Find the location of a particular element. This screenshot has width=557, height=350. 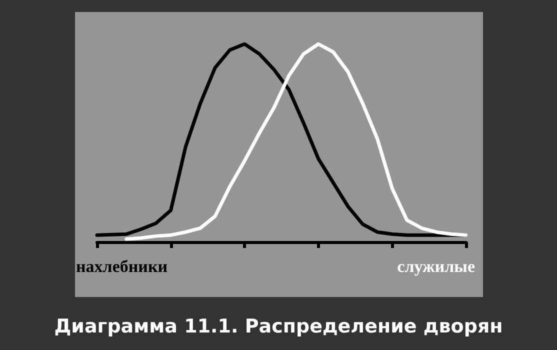

text: служилые is located at coordinates (436, 266).